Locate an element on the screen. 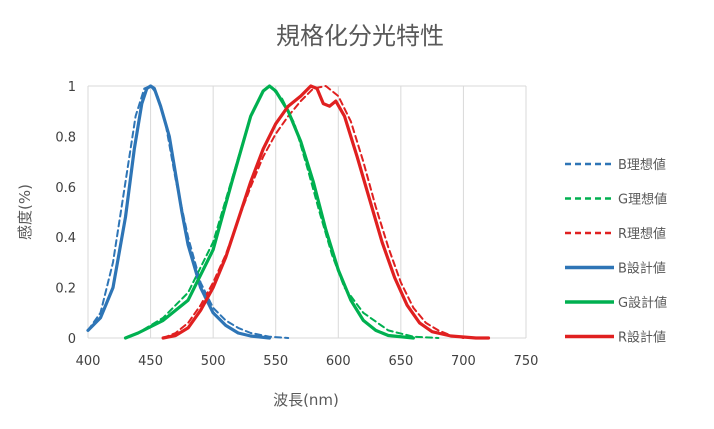  x-tick-label: 550 is located at coordinates (275, 361).